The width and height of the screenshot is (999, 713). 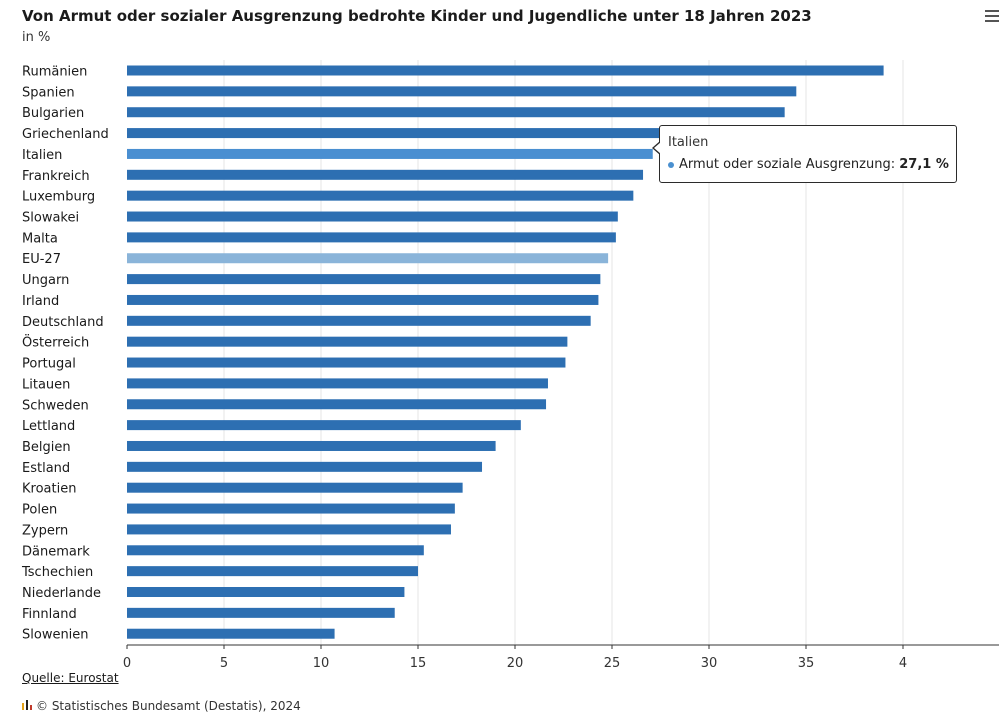 I want to click on category-label: Spanien, so click(x=48, y=92).